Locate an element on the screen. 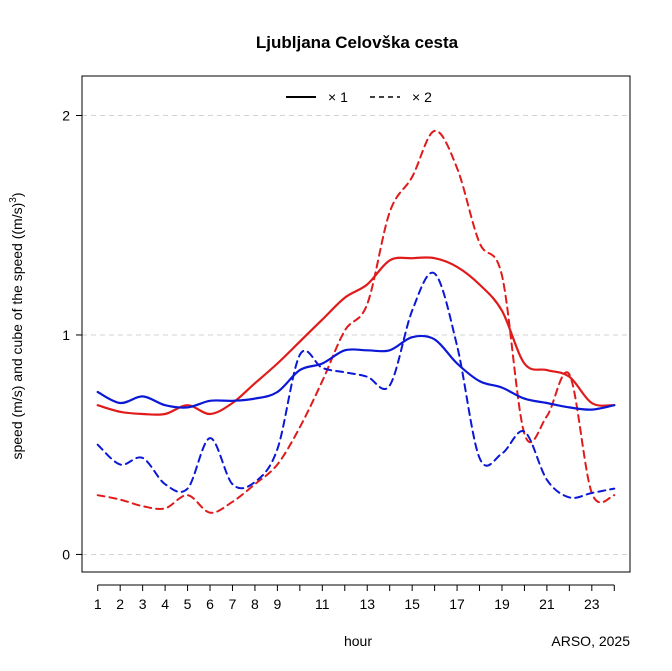 This screenshot has height=671, width=672. x-tick-label: 6 is located at coordinates (210, 604).